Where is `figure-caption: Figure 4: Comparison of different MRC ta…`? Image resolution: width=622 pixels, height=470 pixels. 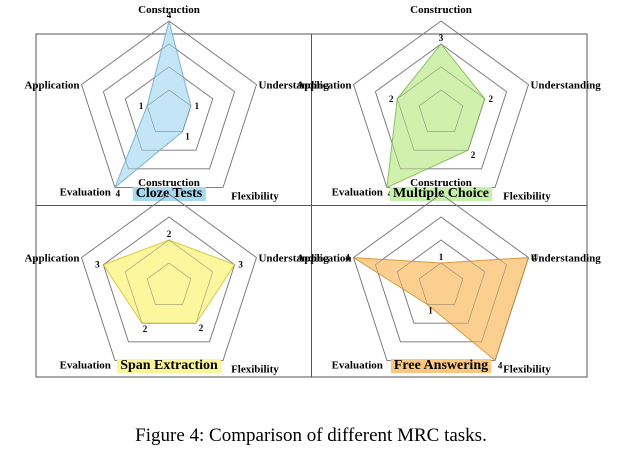
figure-caption: Figure 4: Comparison of different MRC ta… is located at coordinates (311, 435).